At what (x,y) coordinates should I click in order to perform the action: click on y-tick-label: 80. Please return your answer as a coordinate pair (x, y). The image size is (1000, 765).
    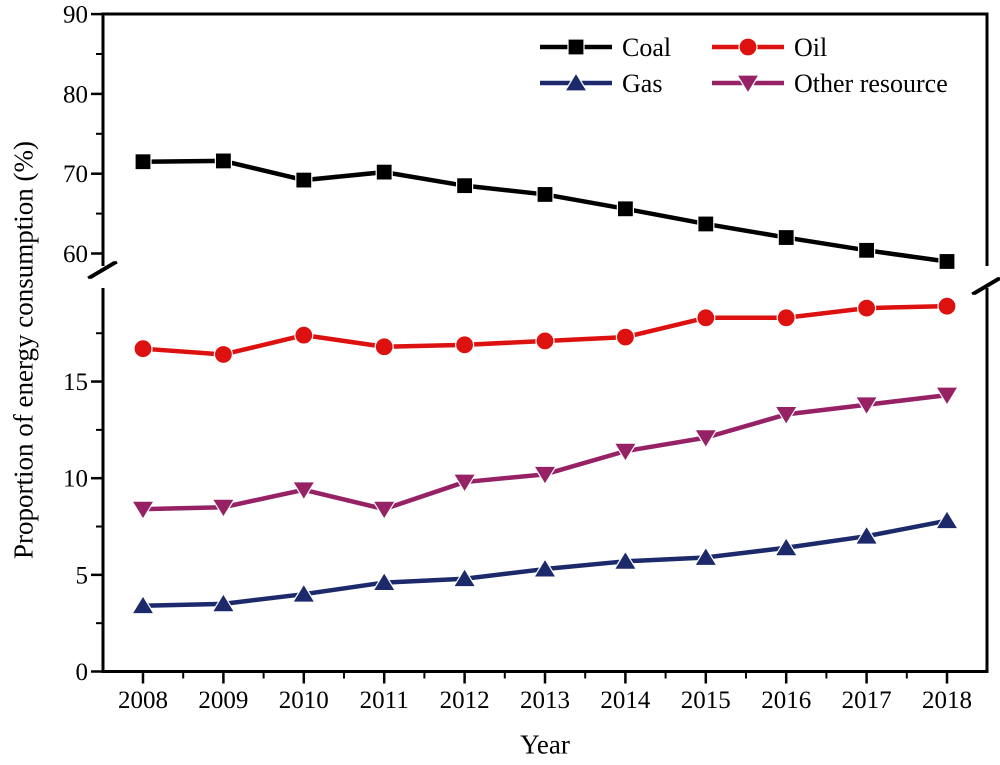
    Looking at the image, I should click on (75, 94).